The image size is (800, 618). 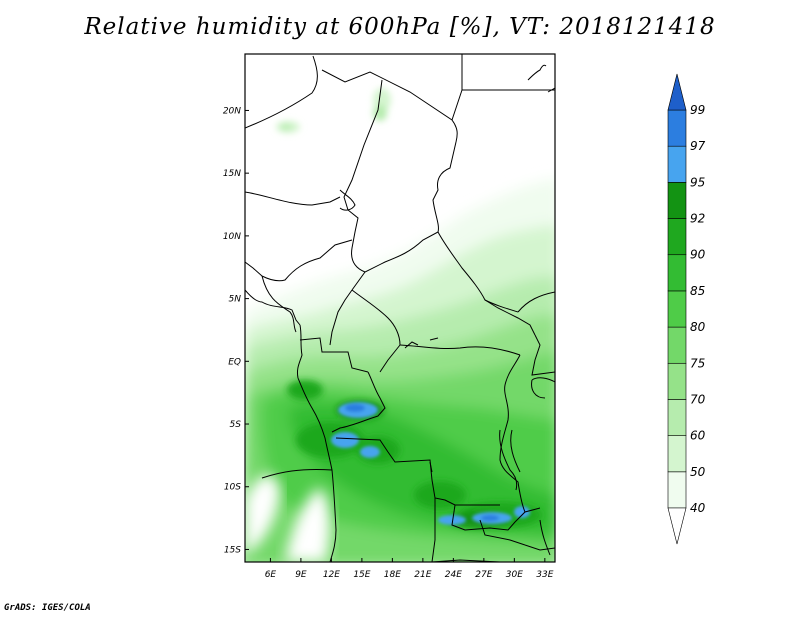 What do you see at coordinates (698, 436) in the screenshot?
I see `colorbar-label: 60` at bounding box center [698, 436].